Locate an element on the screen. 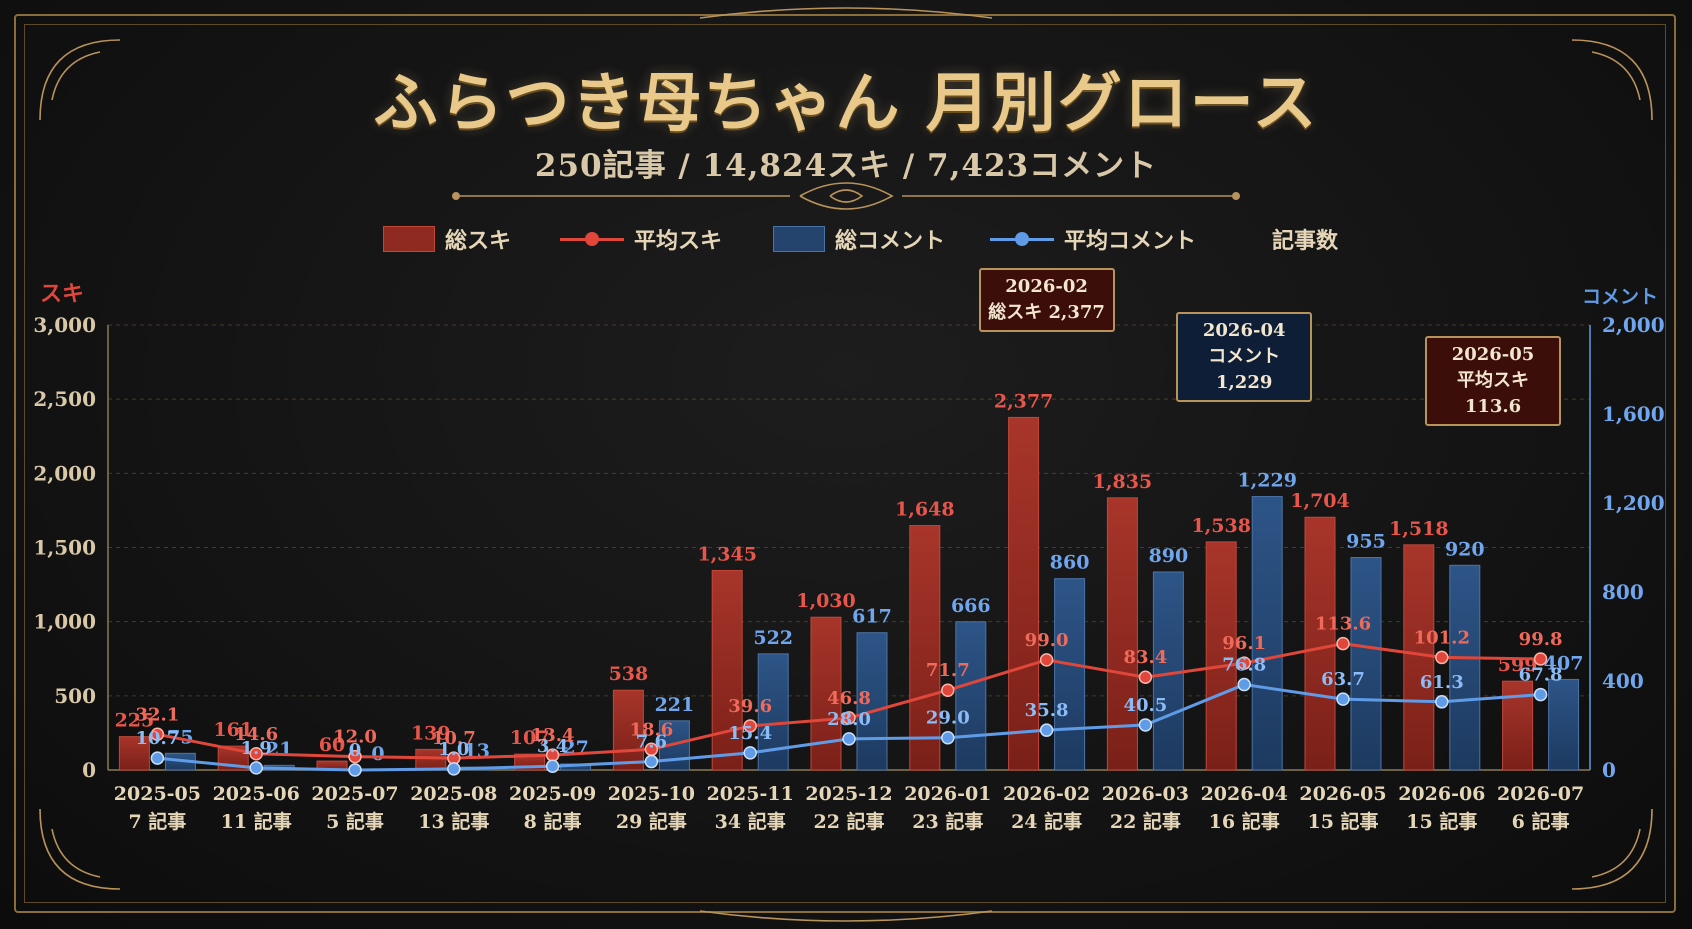 This screenshot has height=929, width=1692. legend-total-comments: 総コメント is located at coordinates (859, 239).